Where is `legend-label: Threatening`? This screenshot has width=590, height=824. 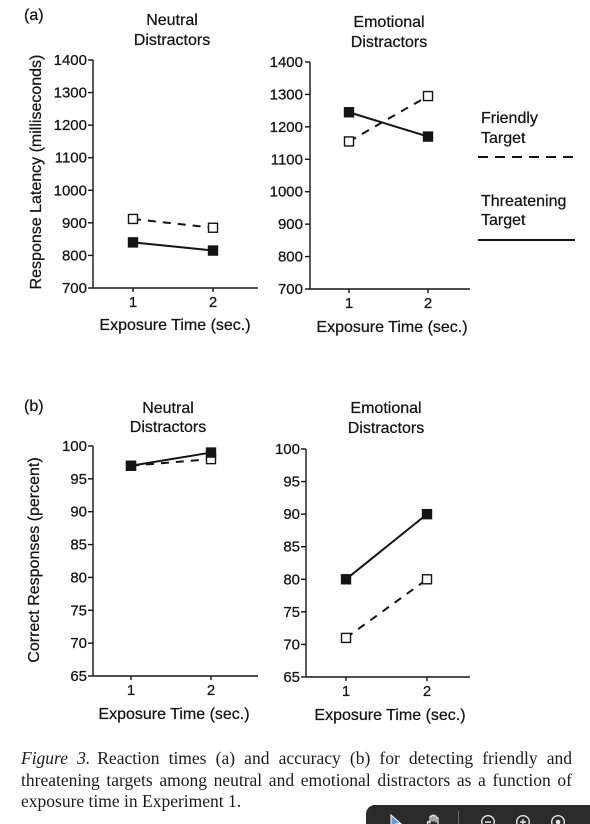 legend-label: Threatening is located at coordinates (523, 201).